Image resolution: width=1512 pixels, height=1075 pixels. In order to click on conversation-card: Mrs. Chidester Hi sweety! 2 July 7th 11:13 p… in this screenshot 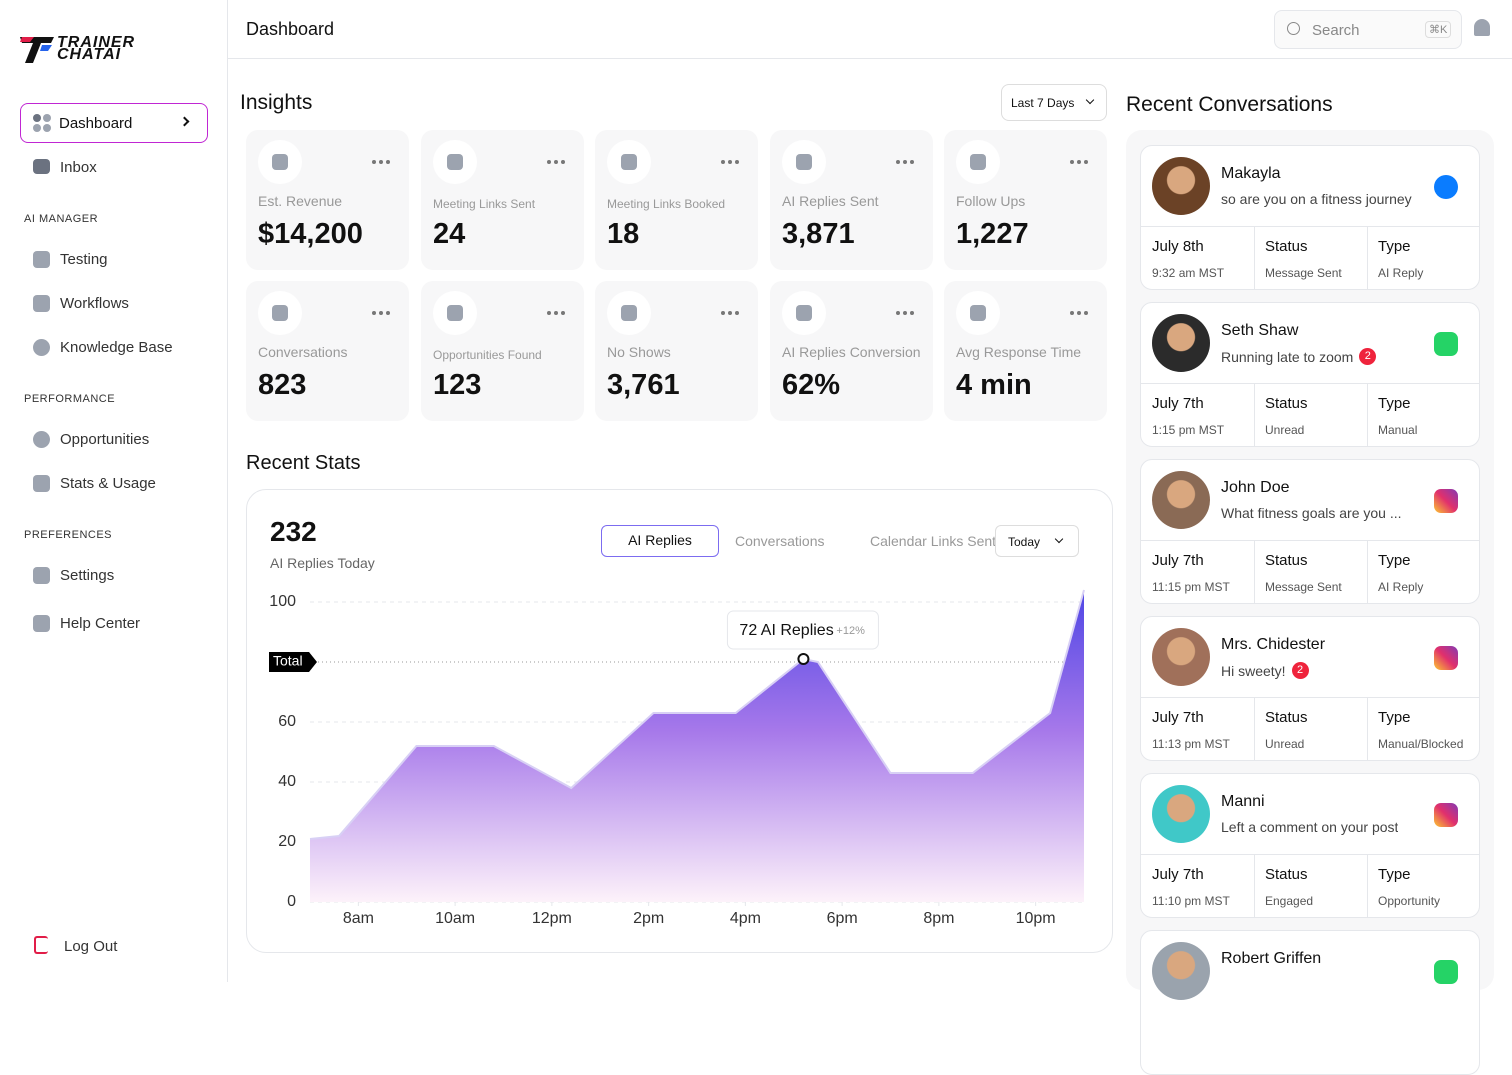, I will do `click(1310, 688)`.